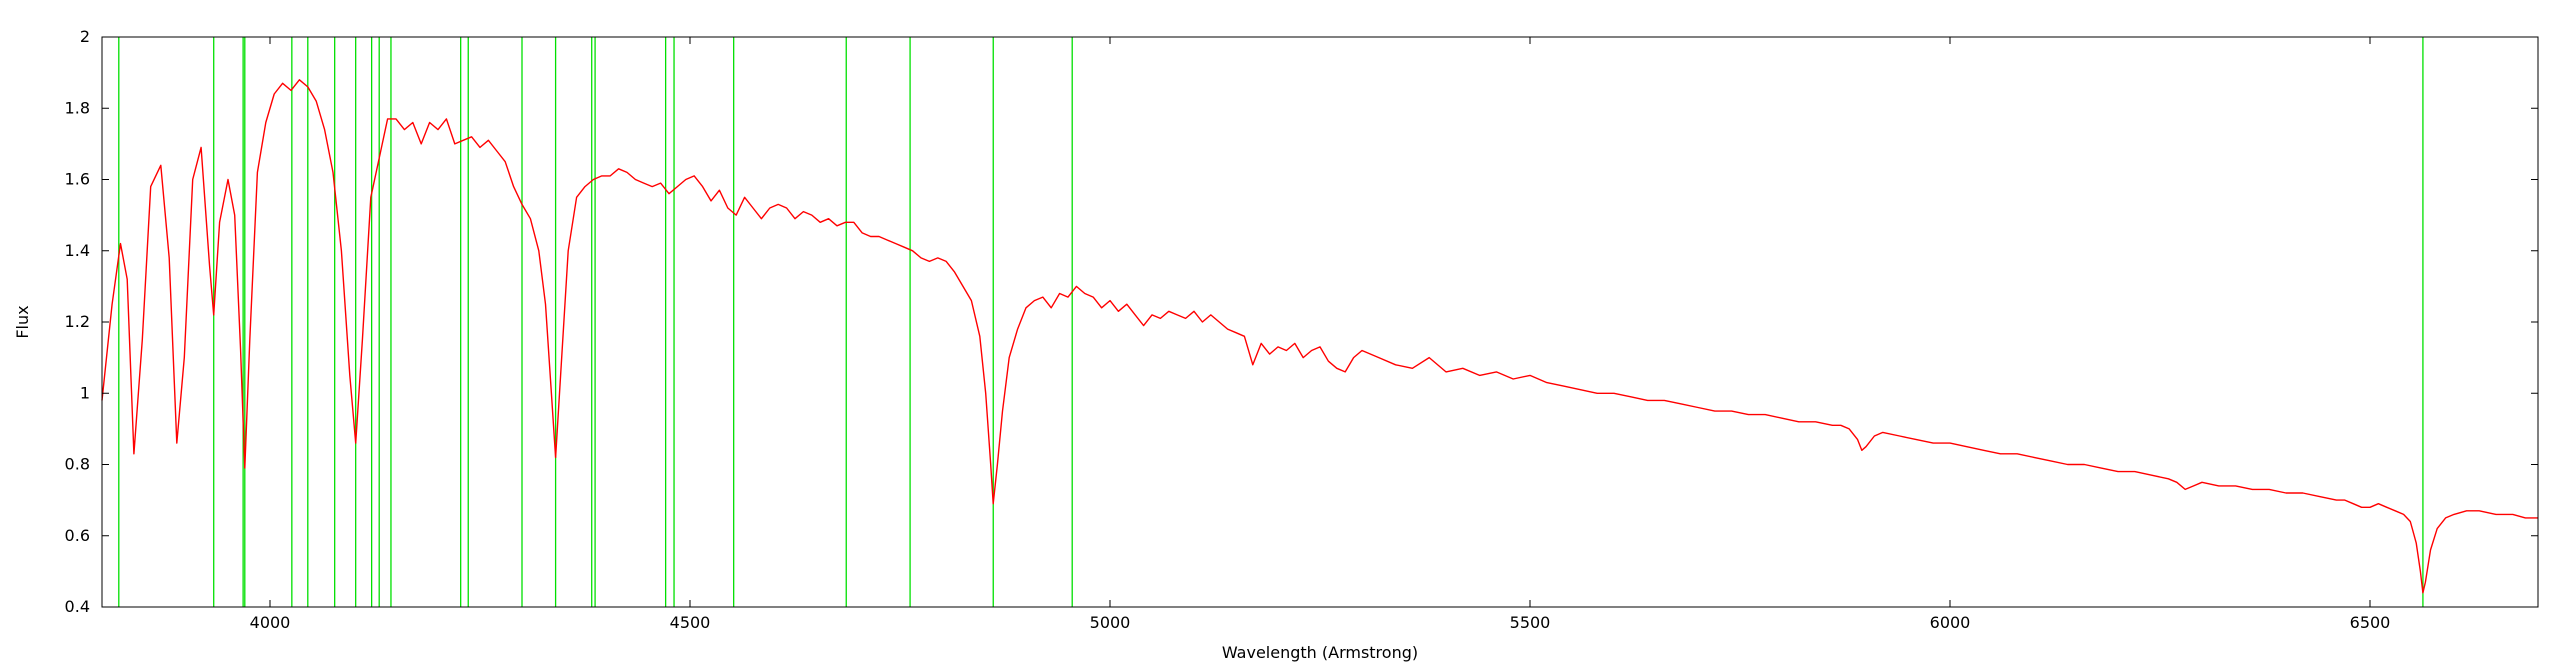 The image size is (2560, 668). What do you see at coordinates (85, 36) in the screenshot?
I see `y-tick-label-8: 2` at bounding box center [85, 36].